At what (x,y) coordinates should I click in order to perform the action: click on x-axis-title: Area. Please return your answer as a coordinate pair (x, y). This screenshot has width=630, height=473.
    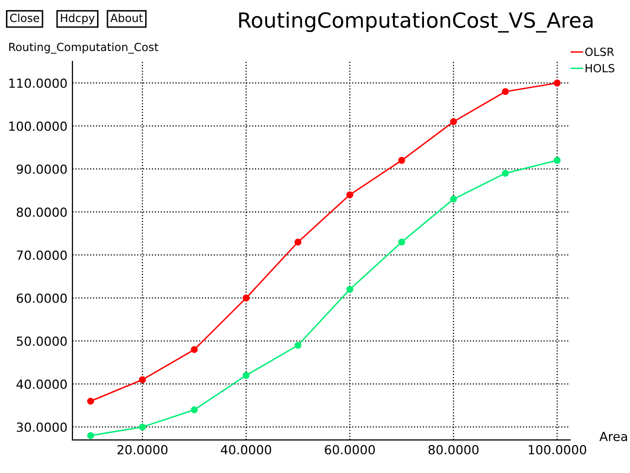
    Looking at the image, I should click on (613, 437).